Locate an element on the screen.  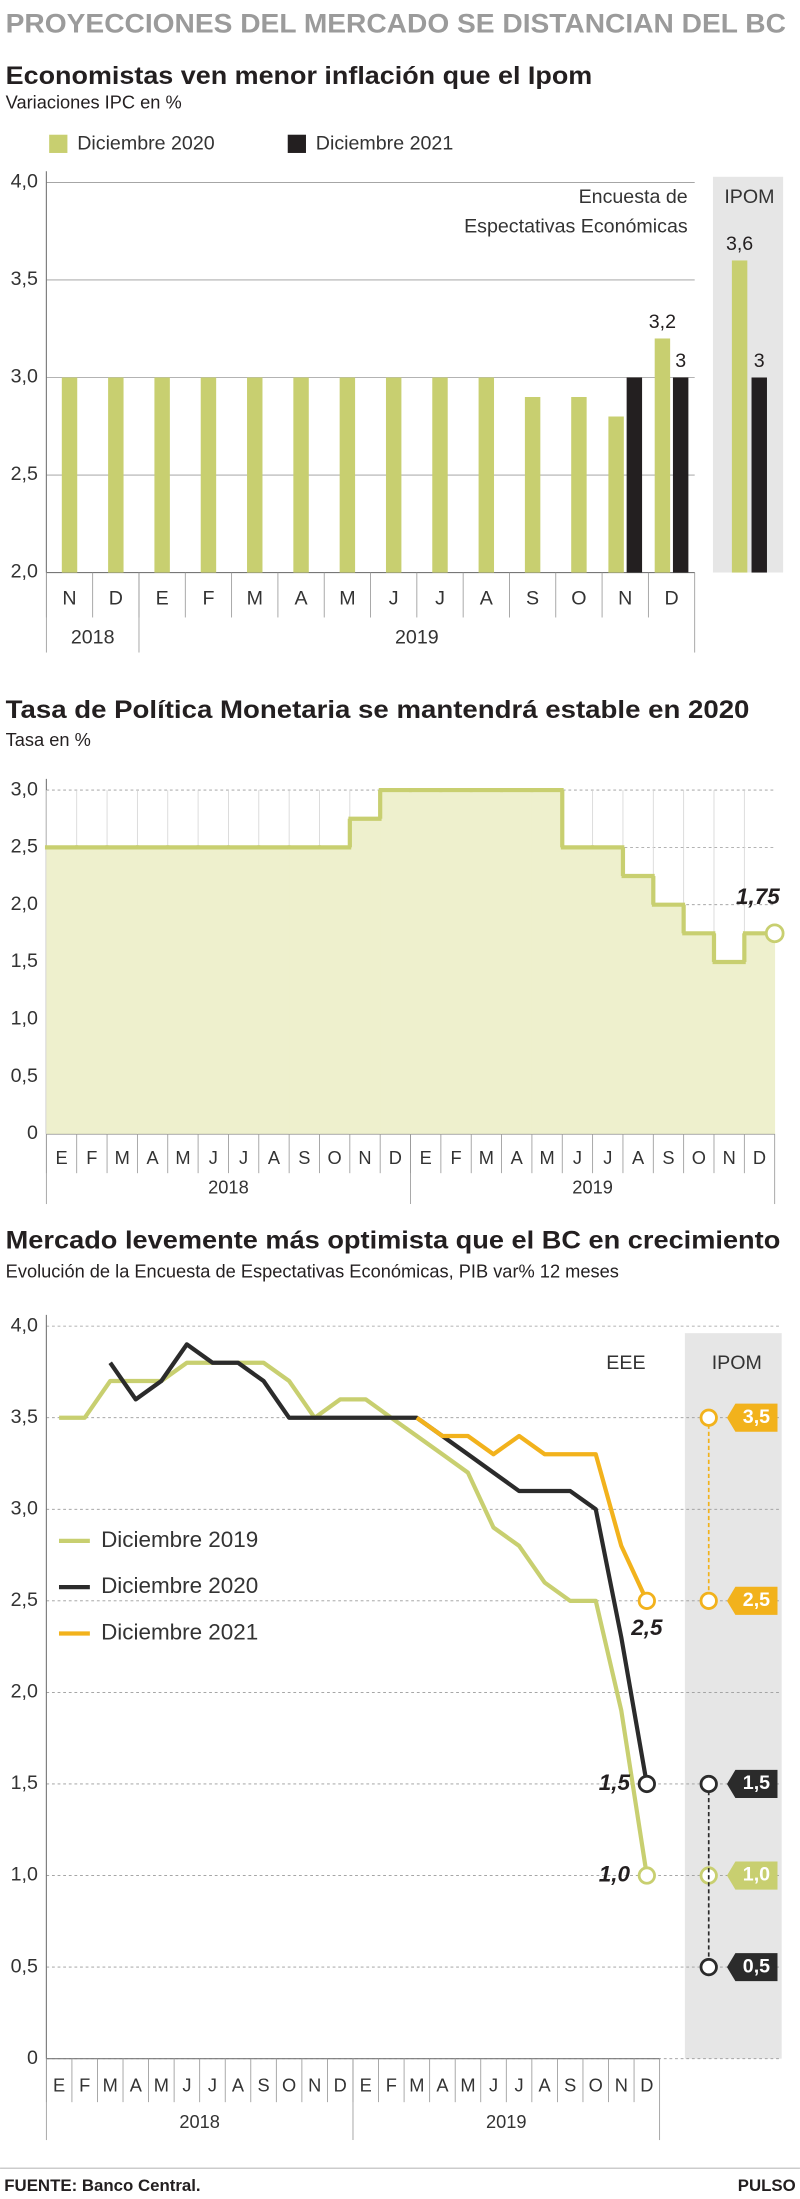
series-line is located at coordinates (532, 1509).